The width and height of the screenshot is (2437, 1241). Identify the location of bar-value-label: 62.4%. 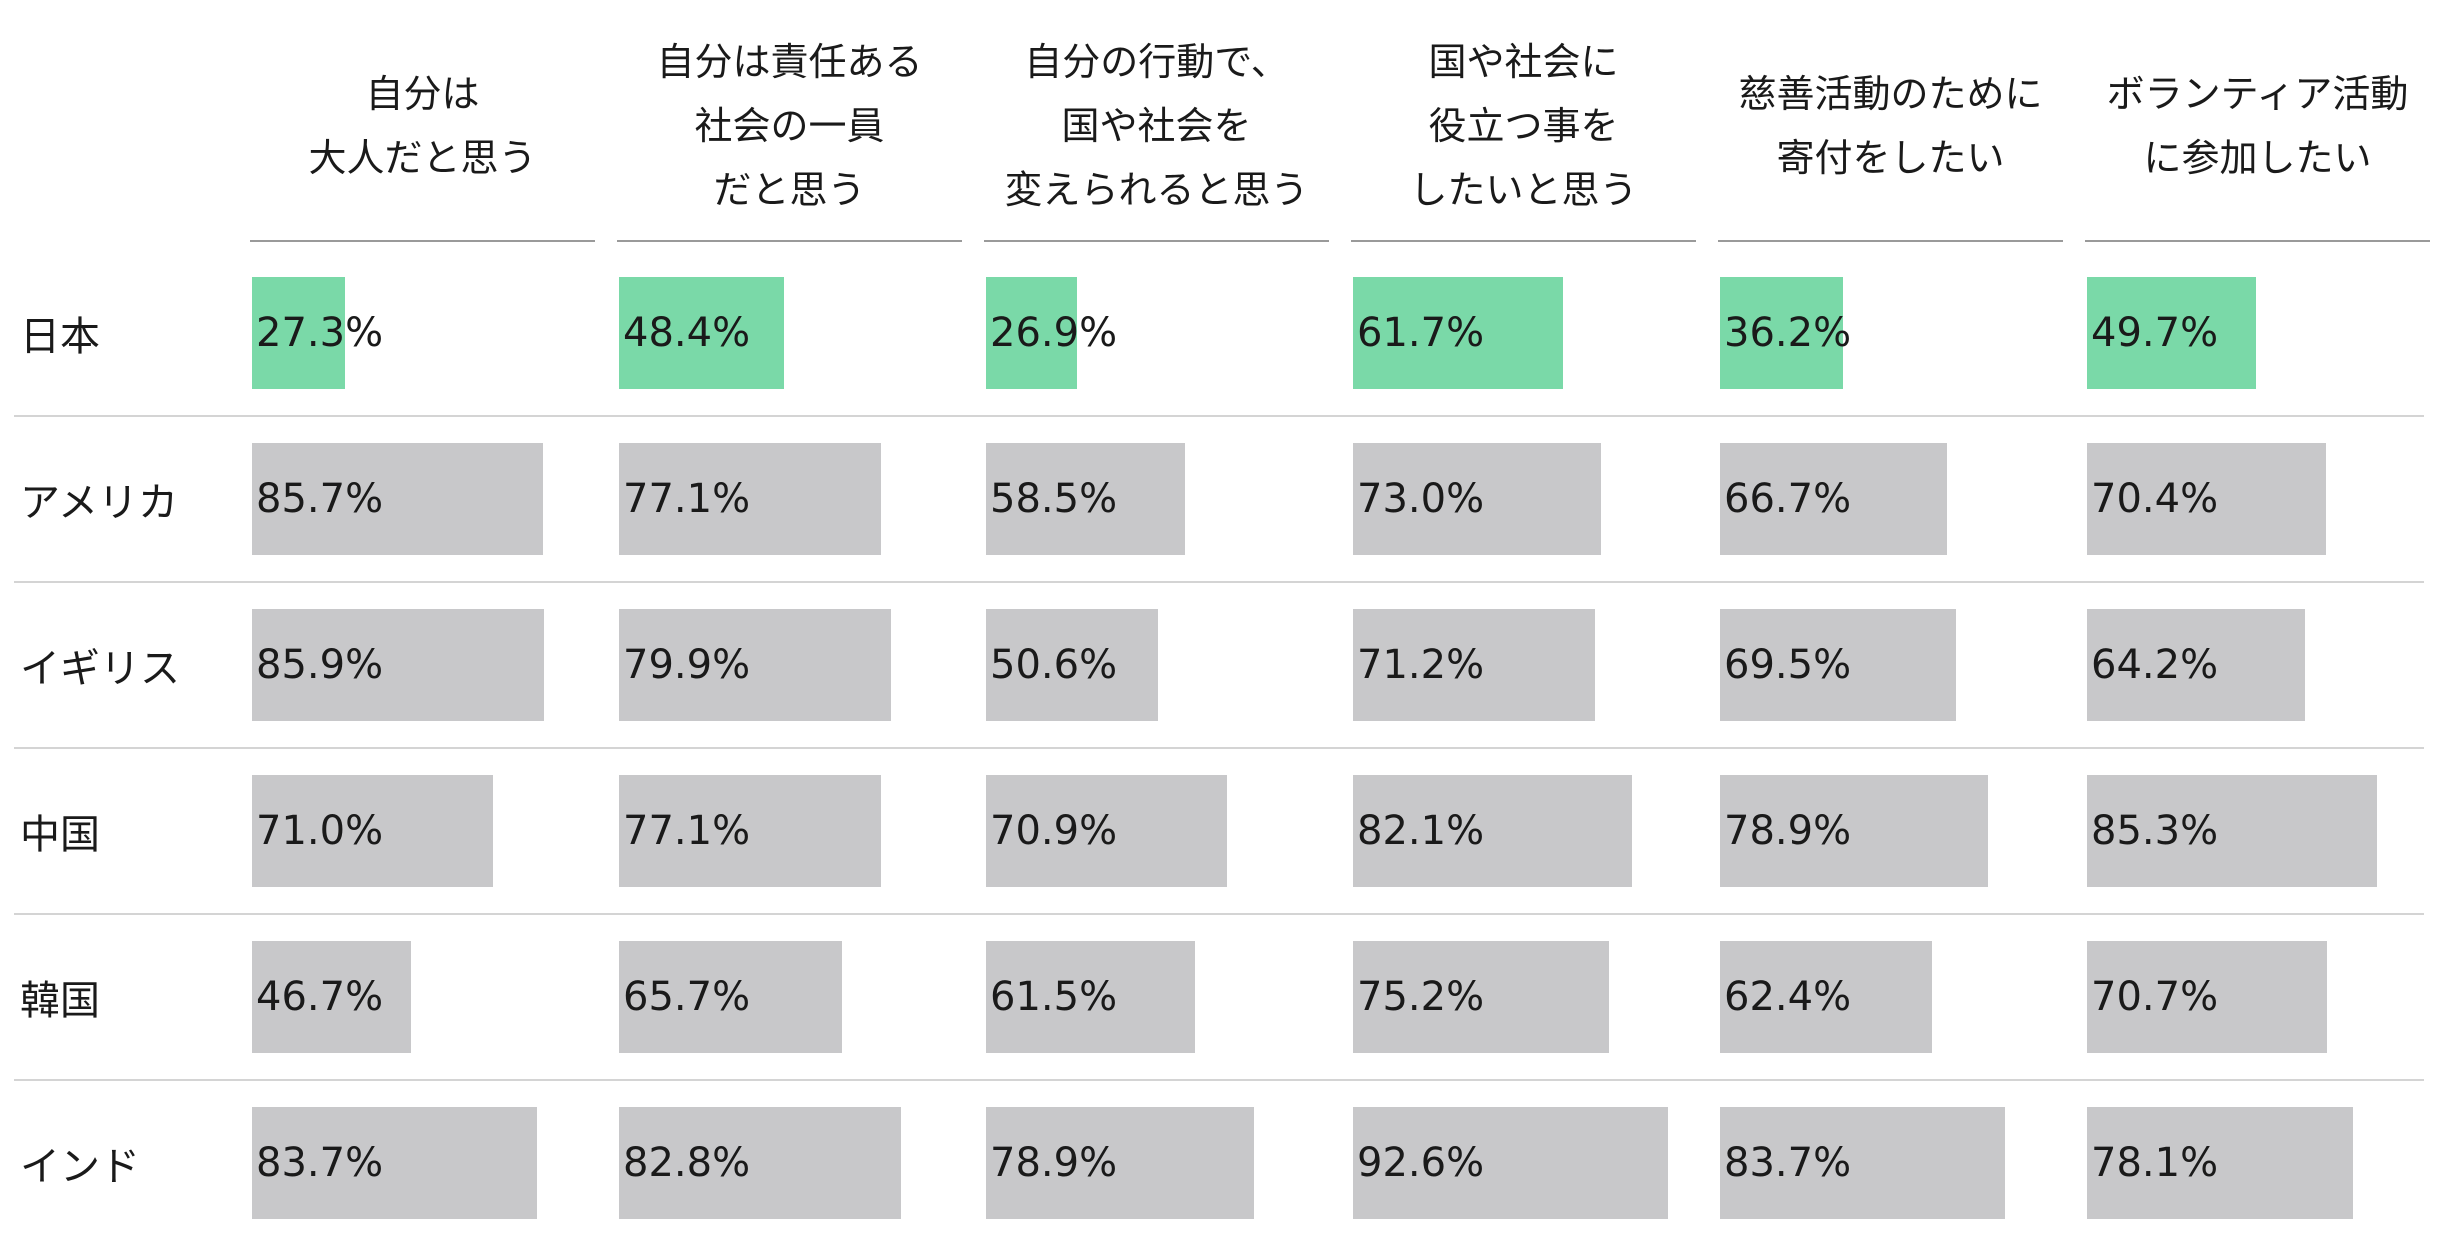
(1788, 997).